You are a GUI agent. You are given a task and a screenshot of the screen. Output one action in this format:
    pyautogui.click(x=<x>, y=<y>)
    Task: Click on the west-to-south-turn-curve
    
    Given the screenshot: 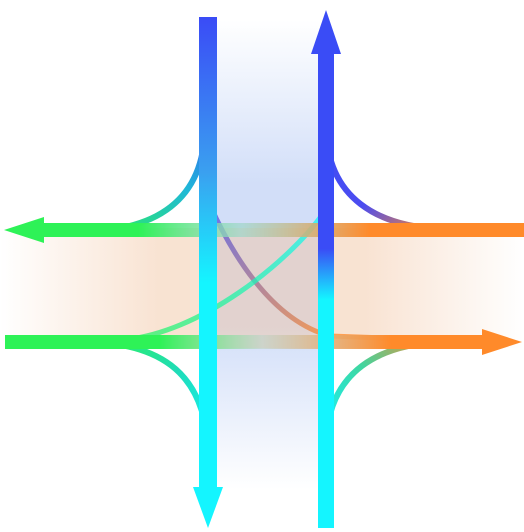 What is the action you would take?
    pyautogui.click(x=151, y=396)
    